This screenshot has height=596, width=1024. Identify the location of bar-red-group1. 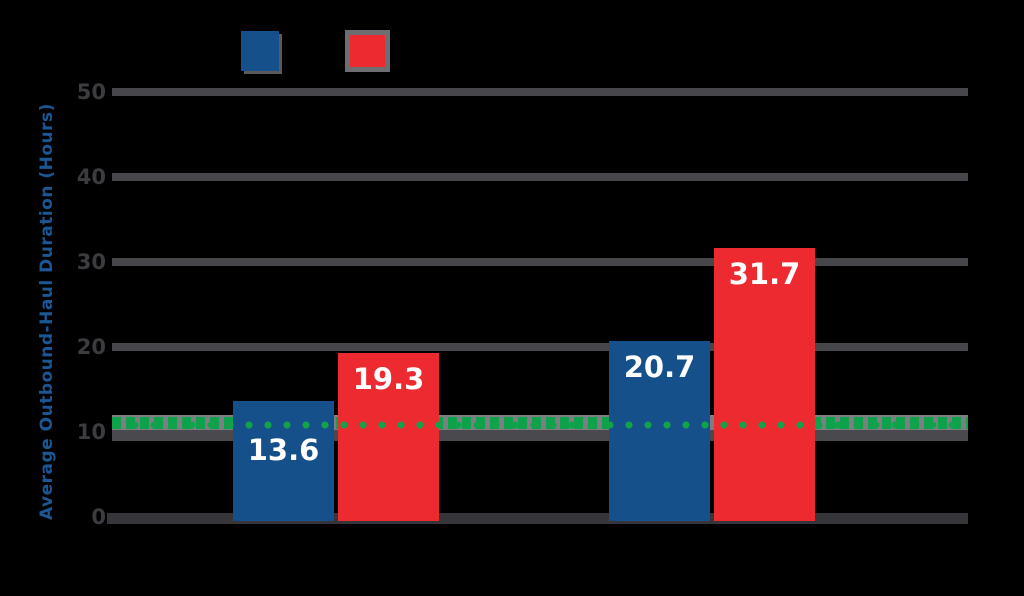
(388, 436).